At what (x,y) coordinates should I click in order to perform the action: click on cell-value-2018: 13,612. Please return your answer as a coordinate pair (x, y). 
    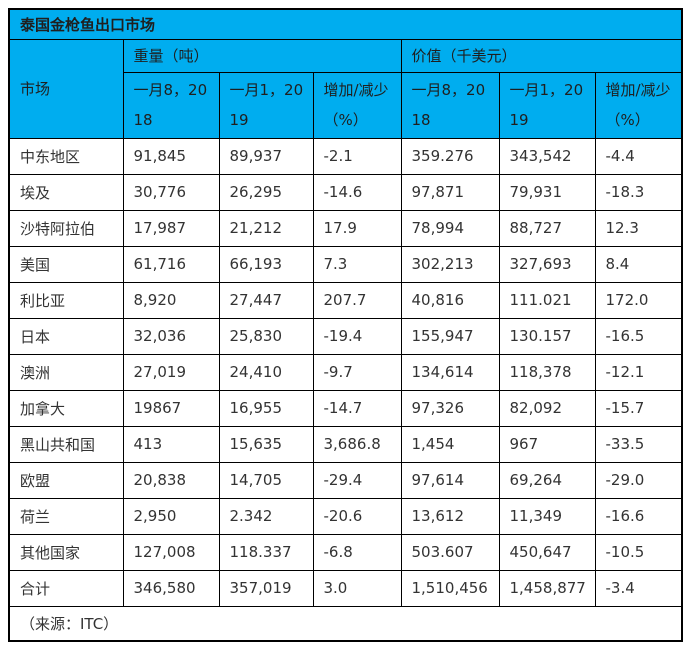
    Looking at the image, I should click on (450, 516).